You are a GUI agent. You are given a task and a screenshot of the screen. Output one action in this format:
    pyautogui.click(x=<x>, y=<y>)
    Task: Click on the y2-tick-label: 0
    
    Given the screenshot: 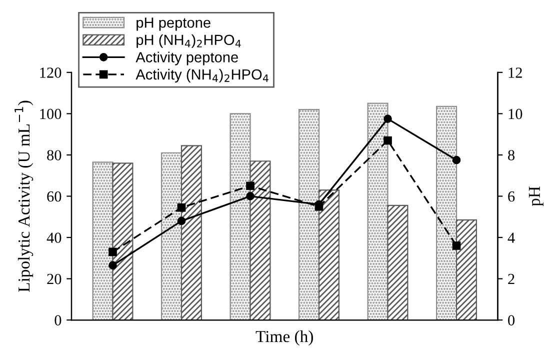 What is the action you would take?
    pyautogui.click(x=511, y=320)
    